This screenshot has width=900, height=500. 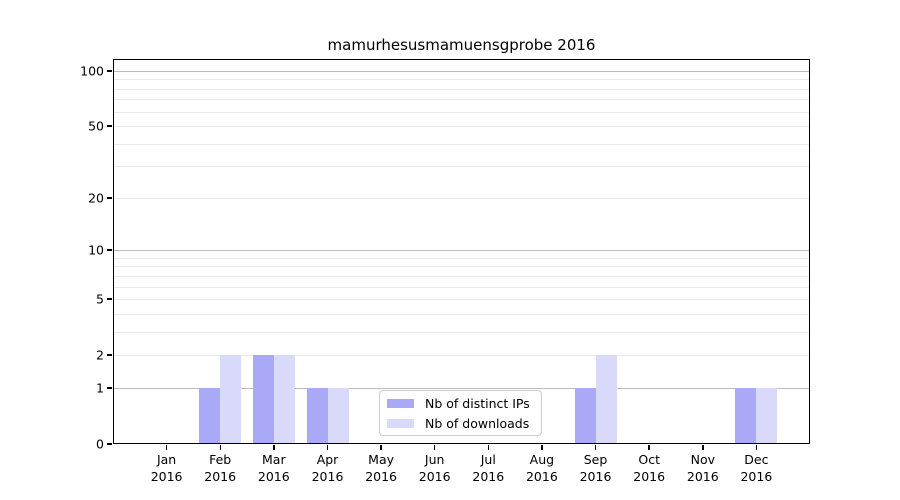 I want to click on legend-entry: Nb of distinct IPs, so click(x=464, y=403).